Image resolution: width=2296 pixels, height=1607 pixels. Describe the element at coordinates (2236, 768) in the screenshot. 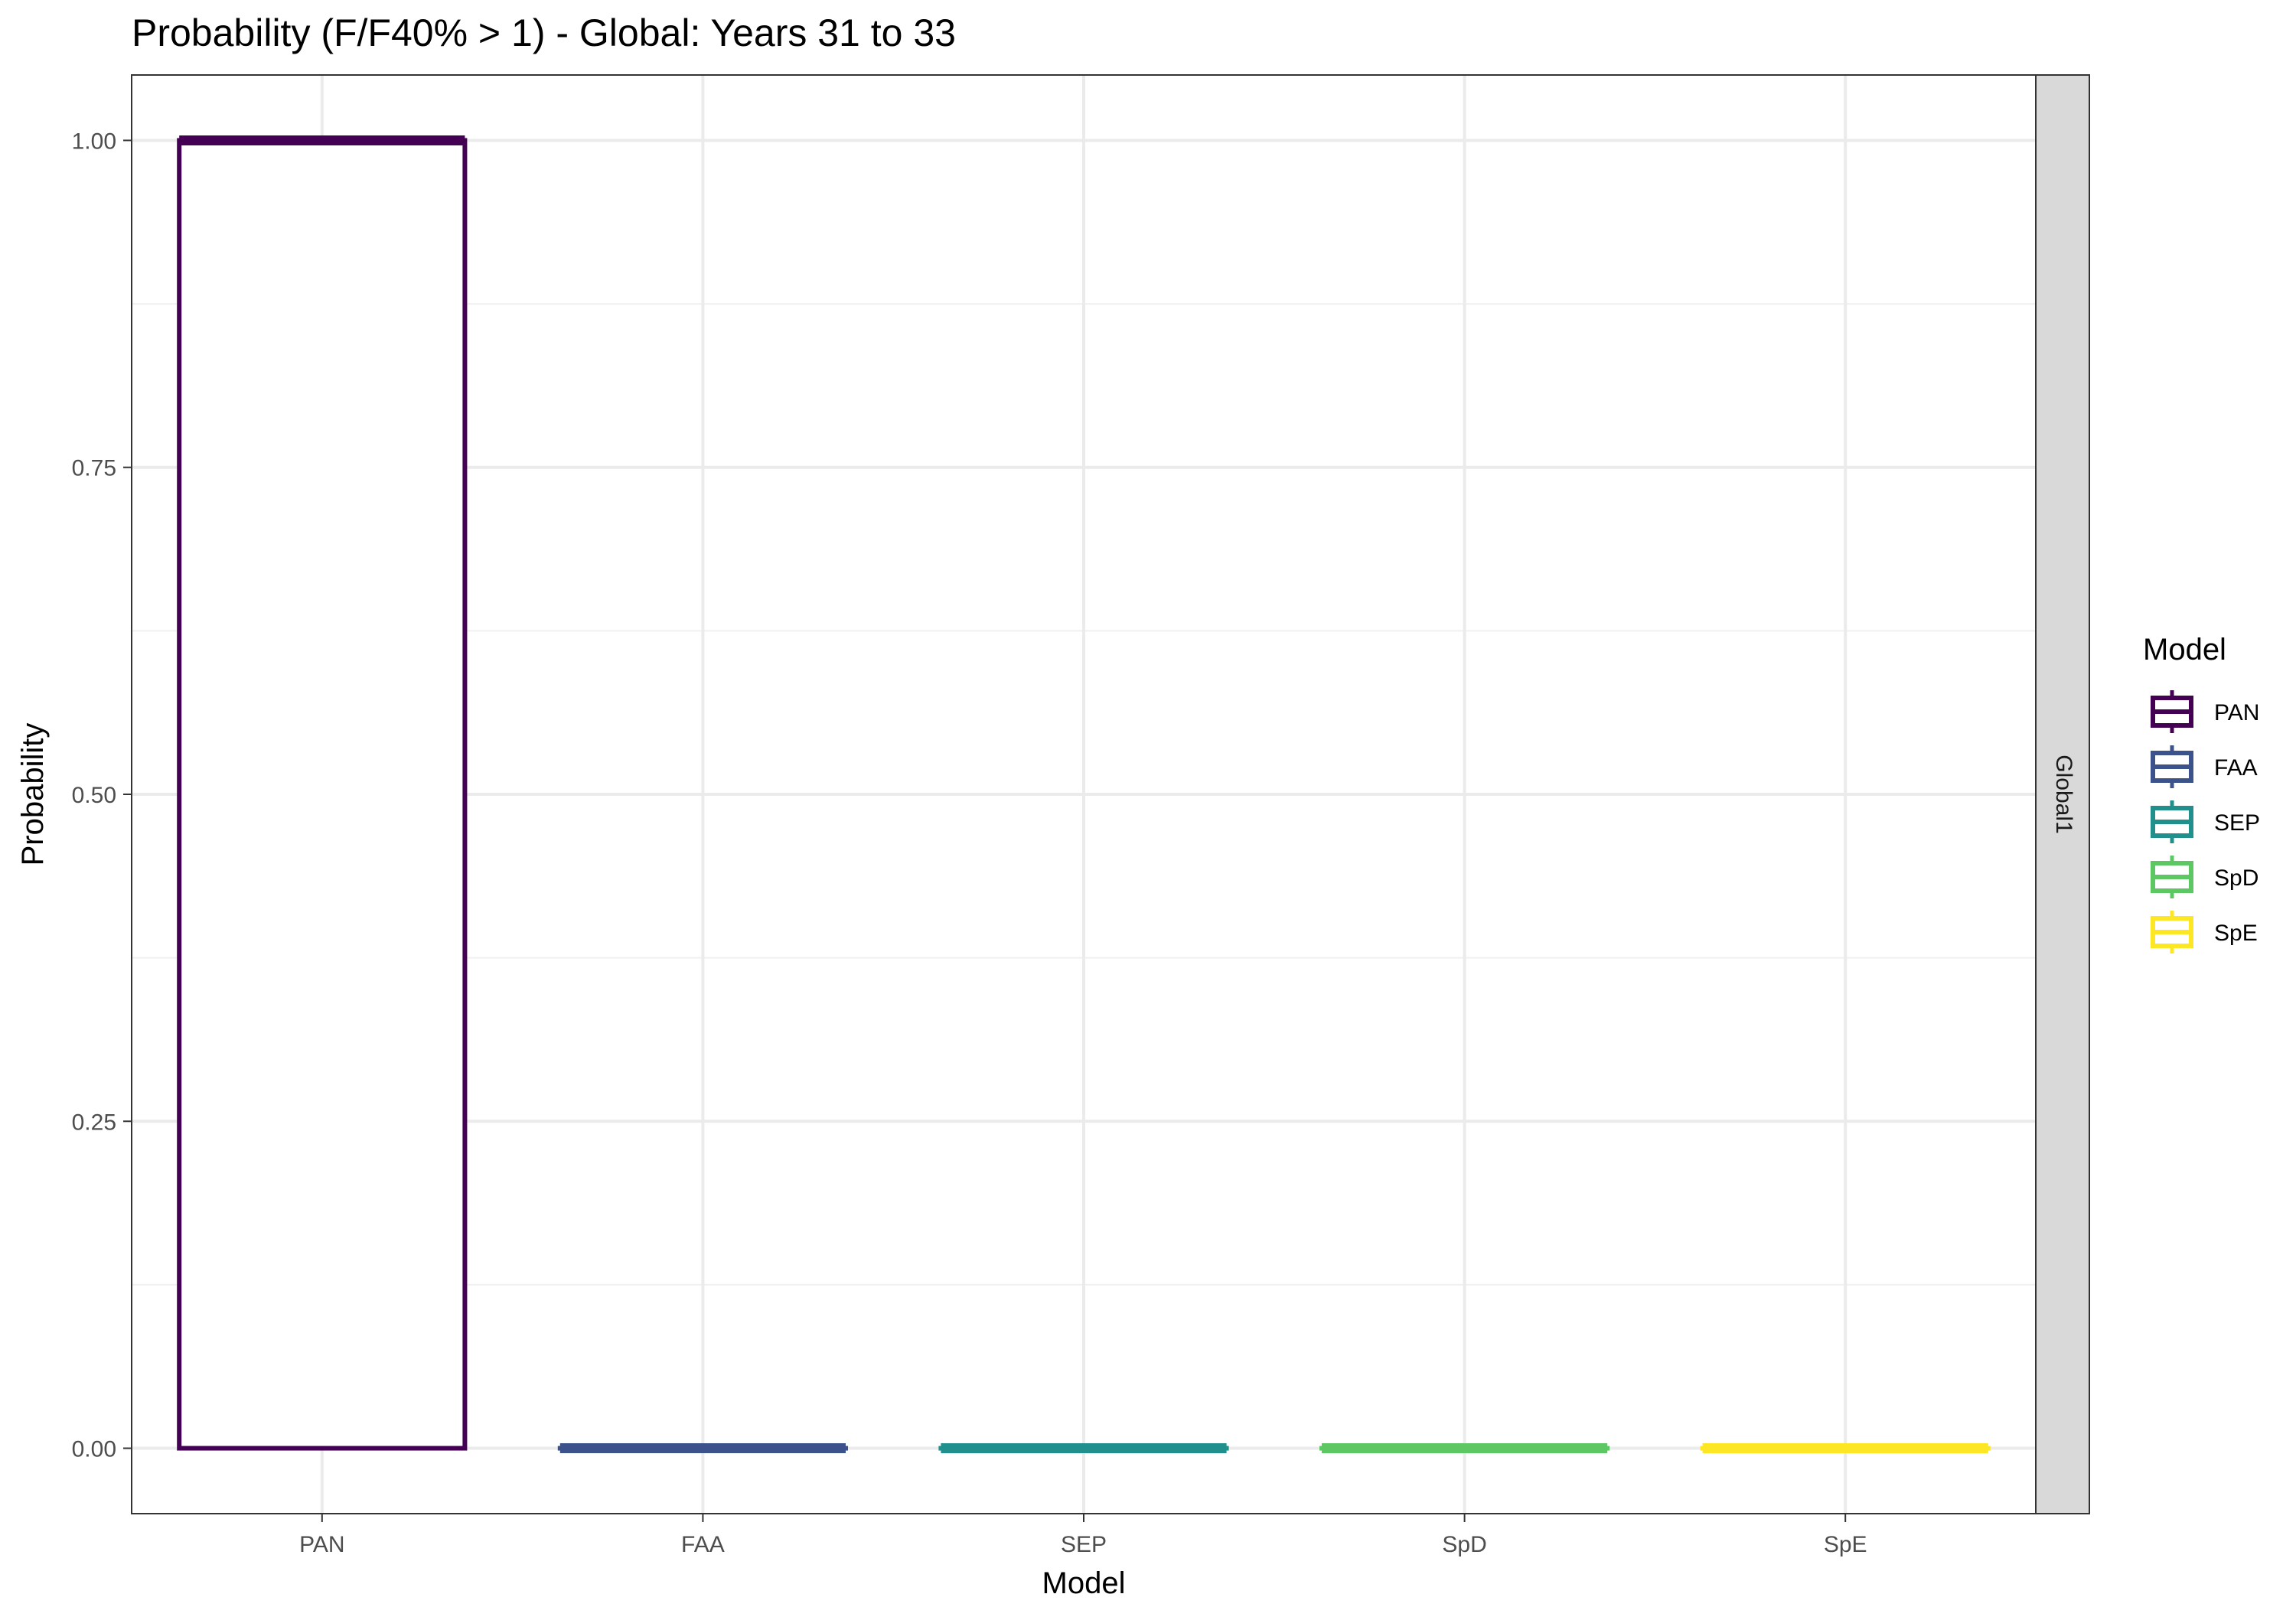

I see `legend-label: FAA` at that location.